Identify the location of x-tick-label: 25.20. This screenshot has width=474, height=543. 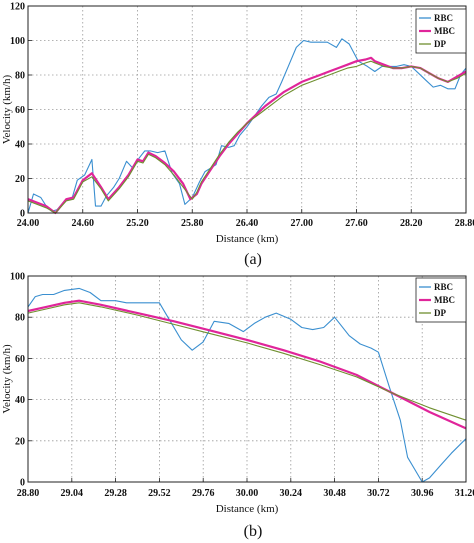
(137, 223).